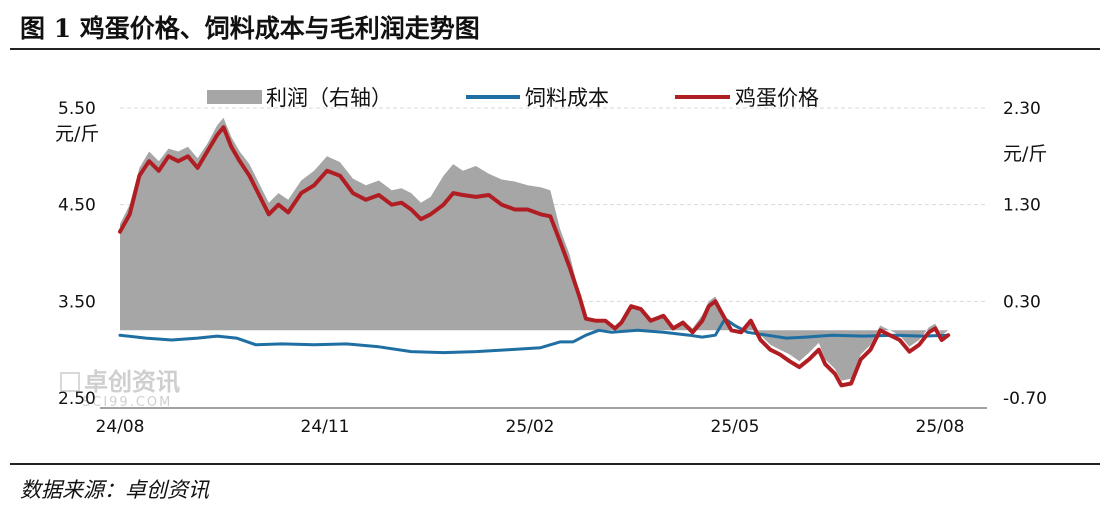 This screenshot has height=516, width=1110. What do you see at coordinates (555, 25) in the screenshot?
I see `title-bar: 图 1 鸡蛋价格、饲料成本与毛利润走势图` at bounding box center [555, 25].